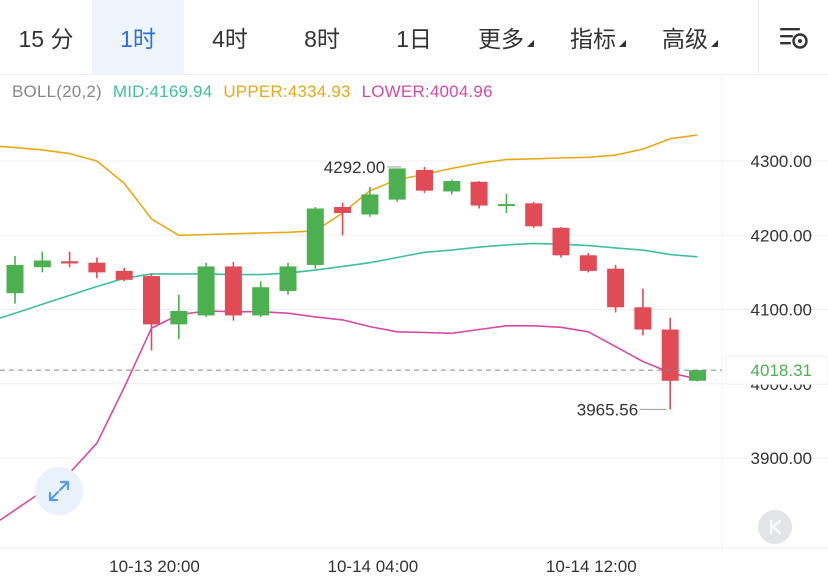 The width and height of the screenshot is (828, 582). I want to click on tab-label: 指标, so click(593, 39).